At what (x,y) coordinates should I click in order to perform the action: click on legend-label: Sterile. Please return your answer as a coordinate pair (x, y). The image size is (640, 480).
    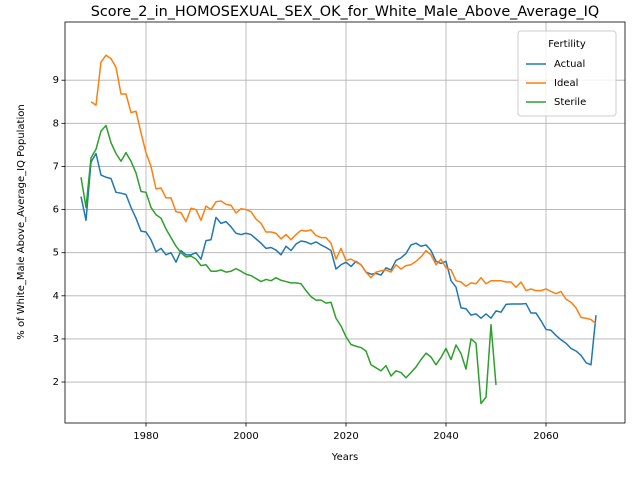
    Looking at the image, I should click on (570, 102).